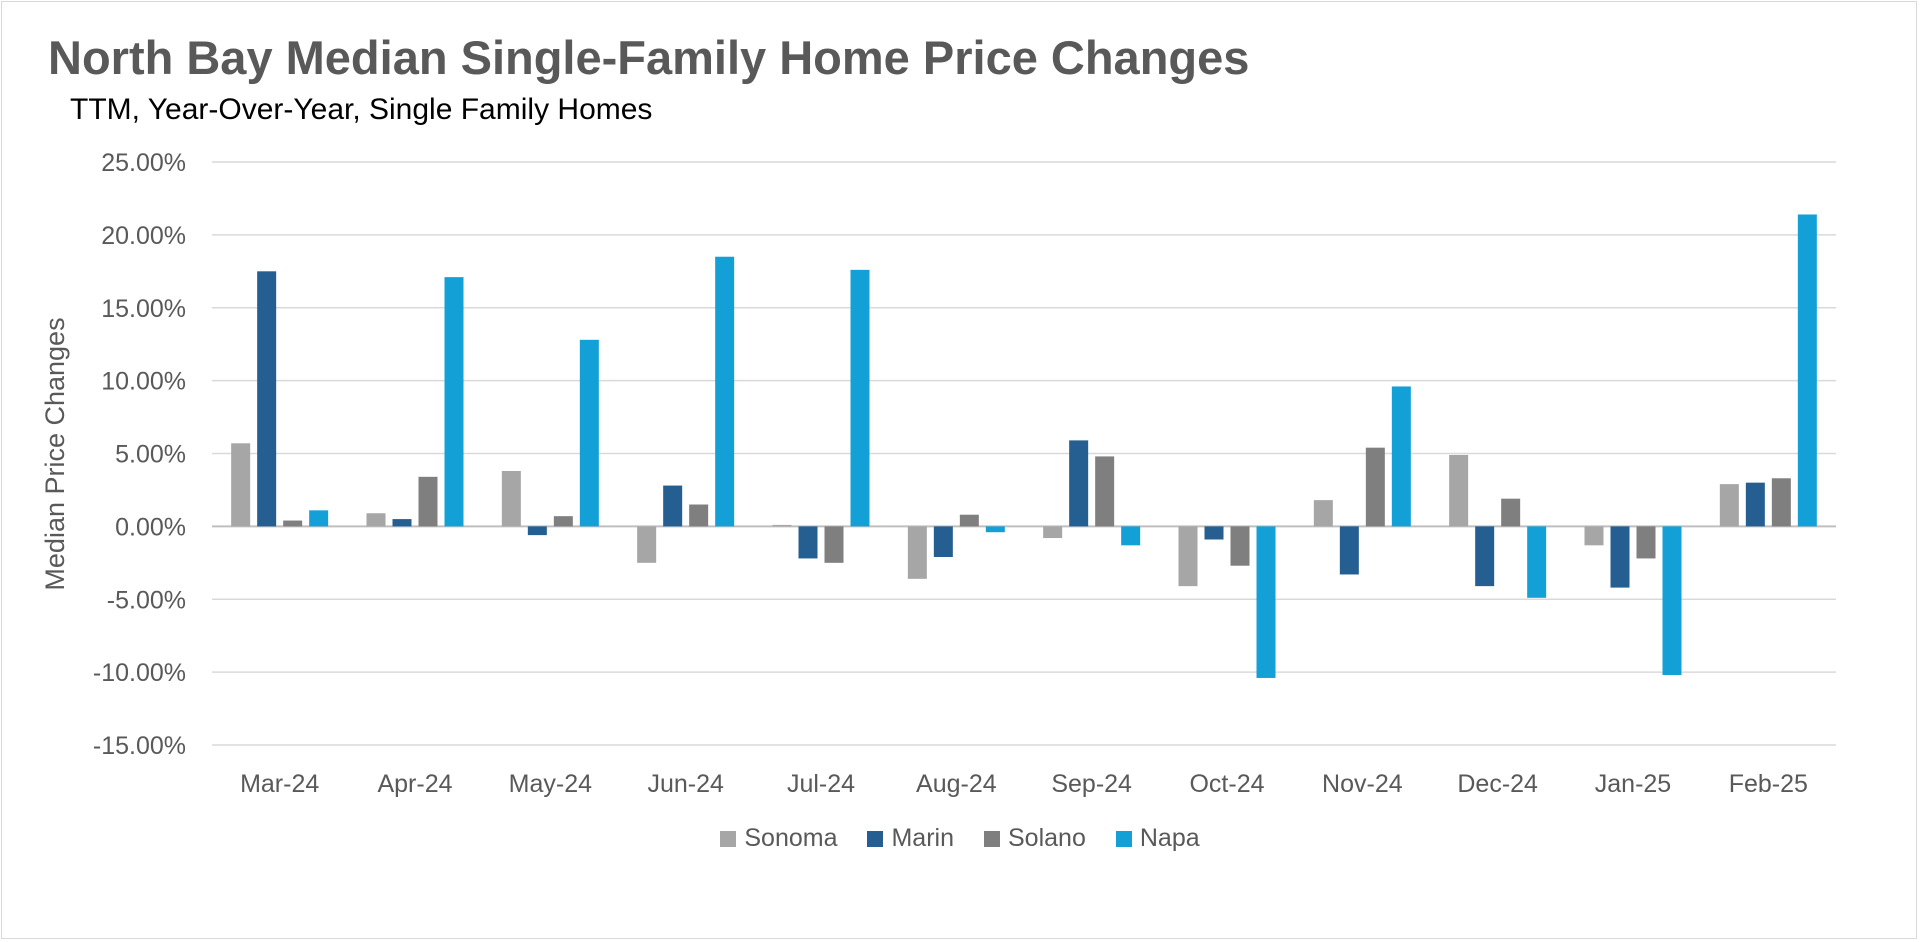 This screenshot has height=942, width=1920. I want to click on legend-label: Napa, so click(1169, 838).